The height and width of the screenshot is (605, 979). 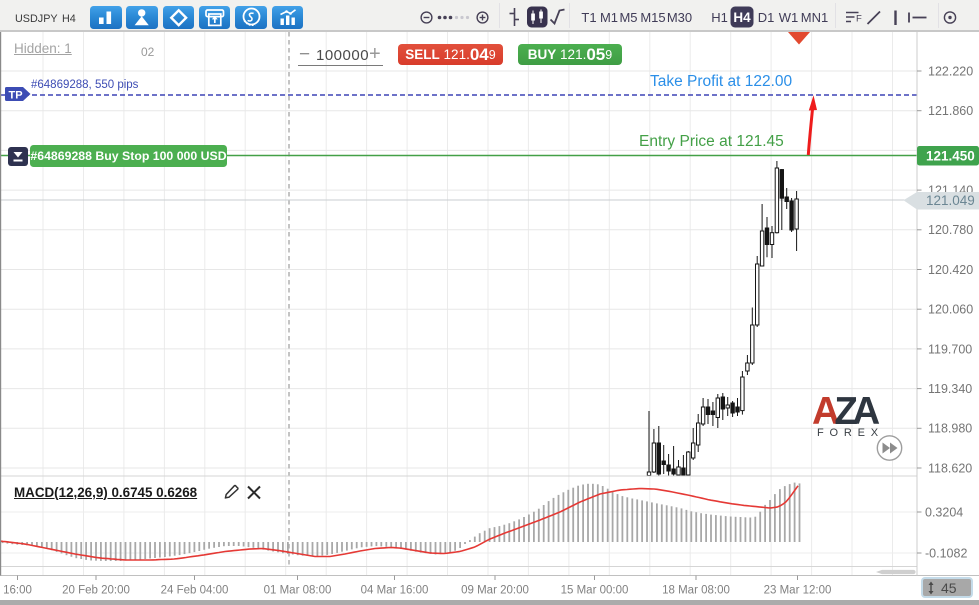 I want to click on svg-text: T1, so click(x=588, y=17).